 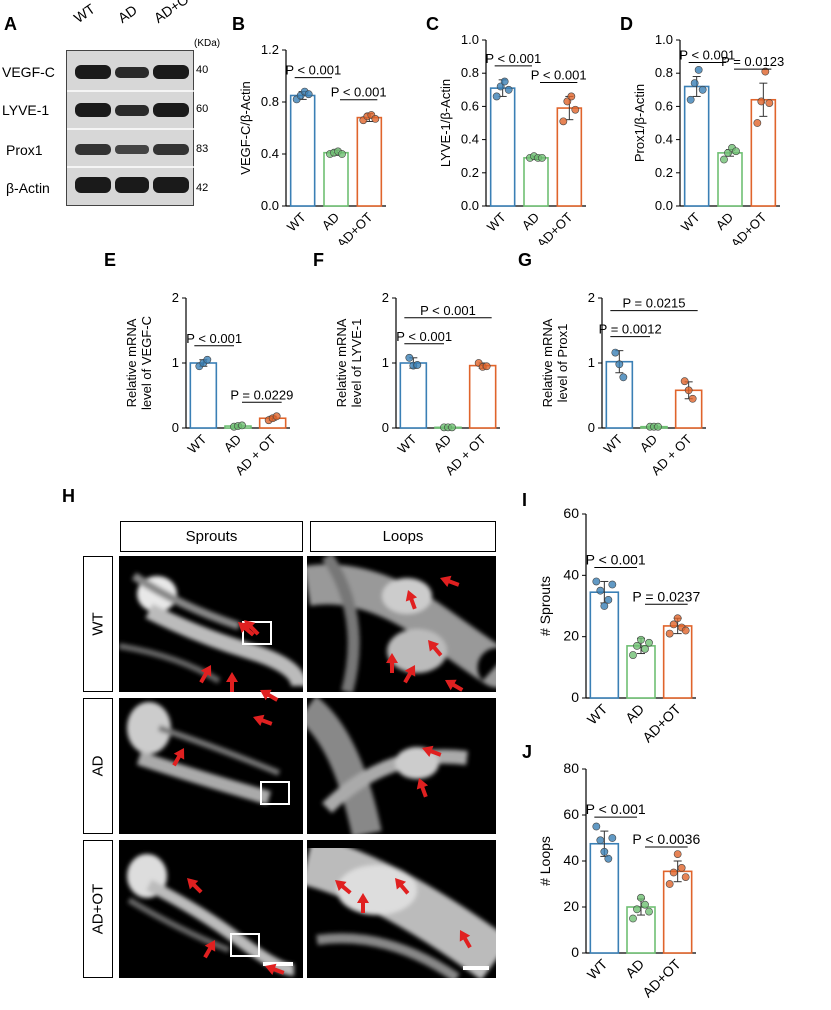 What do you see at coordinates (245, 127) in the screenshot?
I see `y-axis-label: VEGF-C/β-Actin` at bounding box center [245, 127].